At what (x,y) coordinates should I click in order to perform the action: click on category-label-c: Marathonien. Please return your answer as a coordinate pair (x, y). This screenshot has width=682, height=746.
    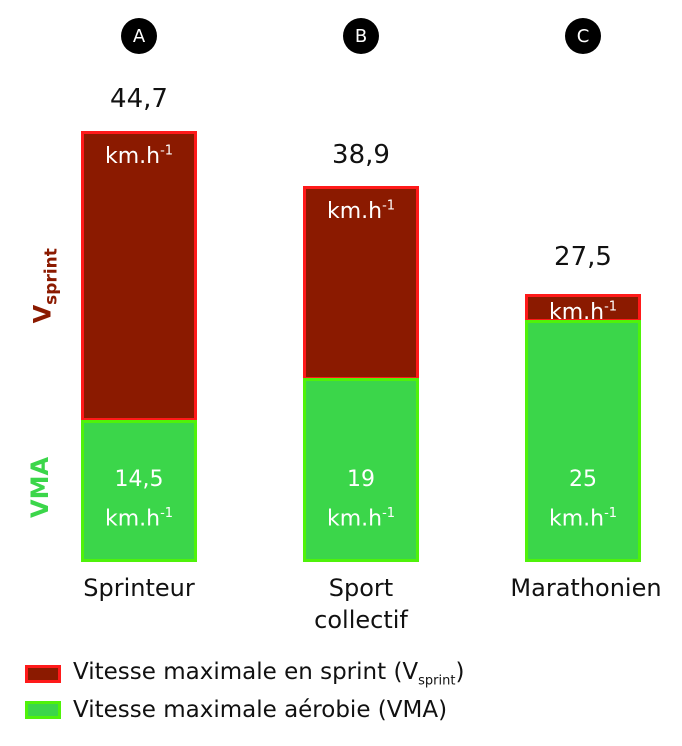
    Looking at the image, I should click on (586, 588).